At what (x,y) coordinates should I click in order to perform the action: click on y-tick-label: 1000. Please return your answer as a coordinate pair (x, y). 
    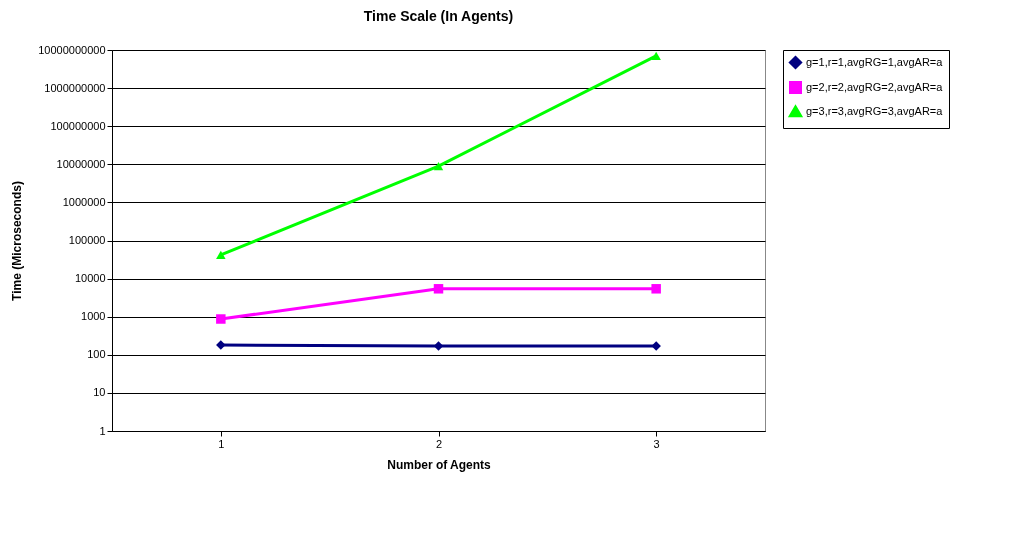
    Looking at the image, I should click on (93, 316).